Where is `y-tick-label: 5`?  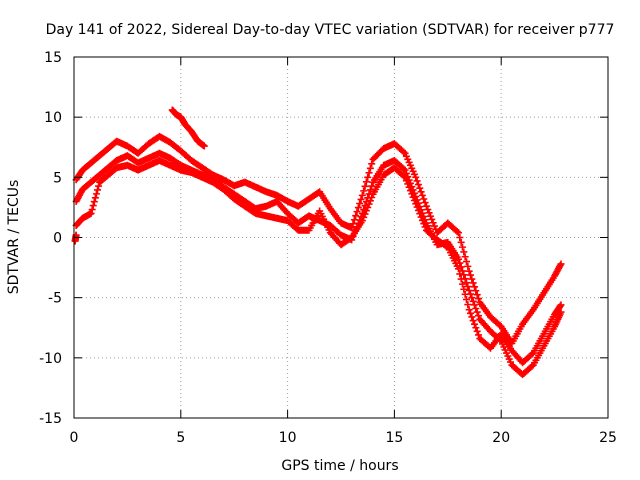
y-tick-label: 5 is located at coordinates (57, 178).